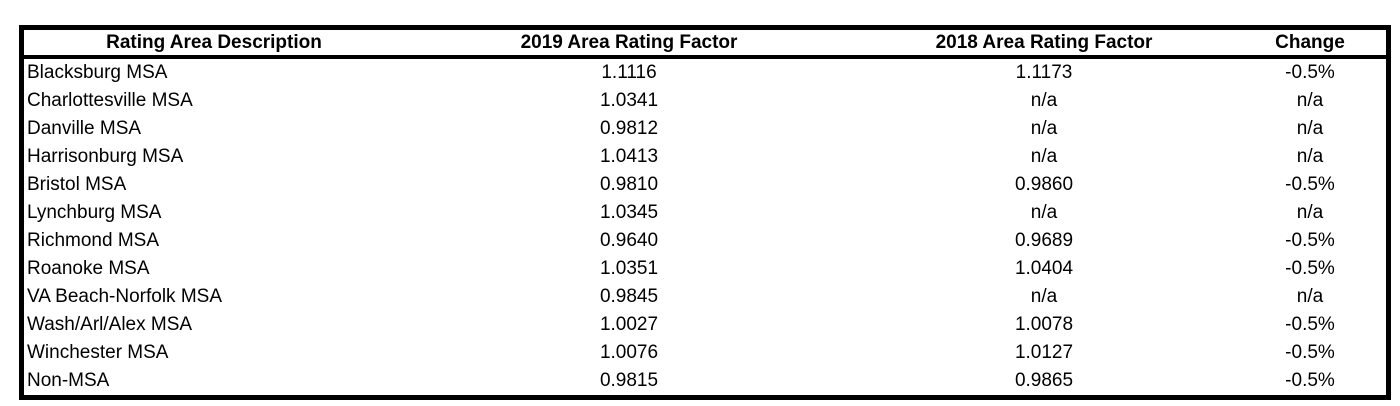  I want to click on cell-2019-factor: 0.9845, so click(629, 296).